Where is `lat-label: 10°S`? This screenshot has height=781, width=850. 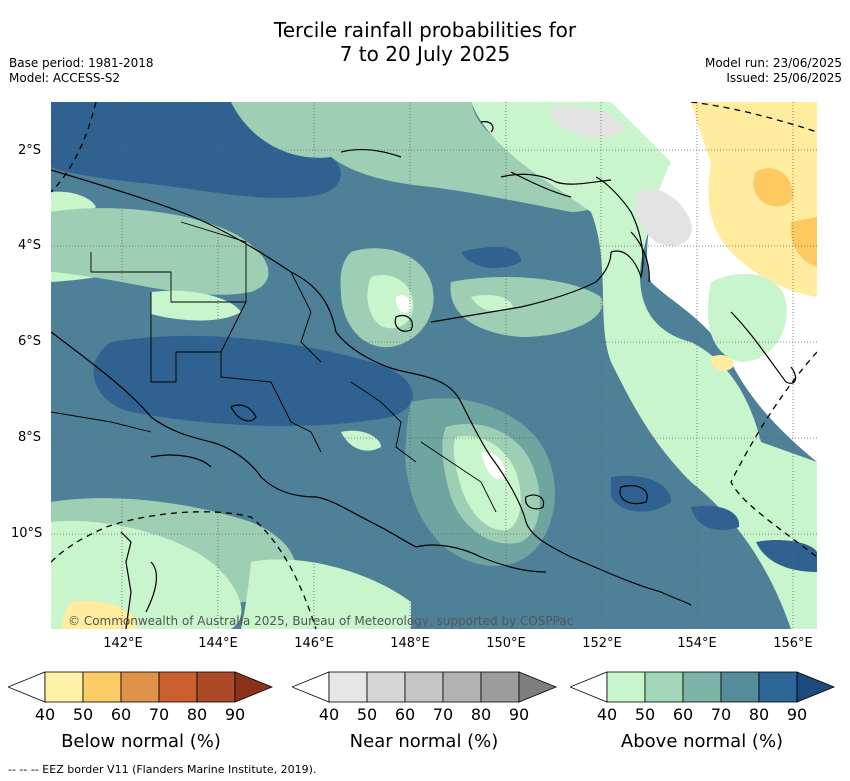
lat-label: 10°S is located at coordinates (27, 533).